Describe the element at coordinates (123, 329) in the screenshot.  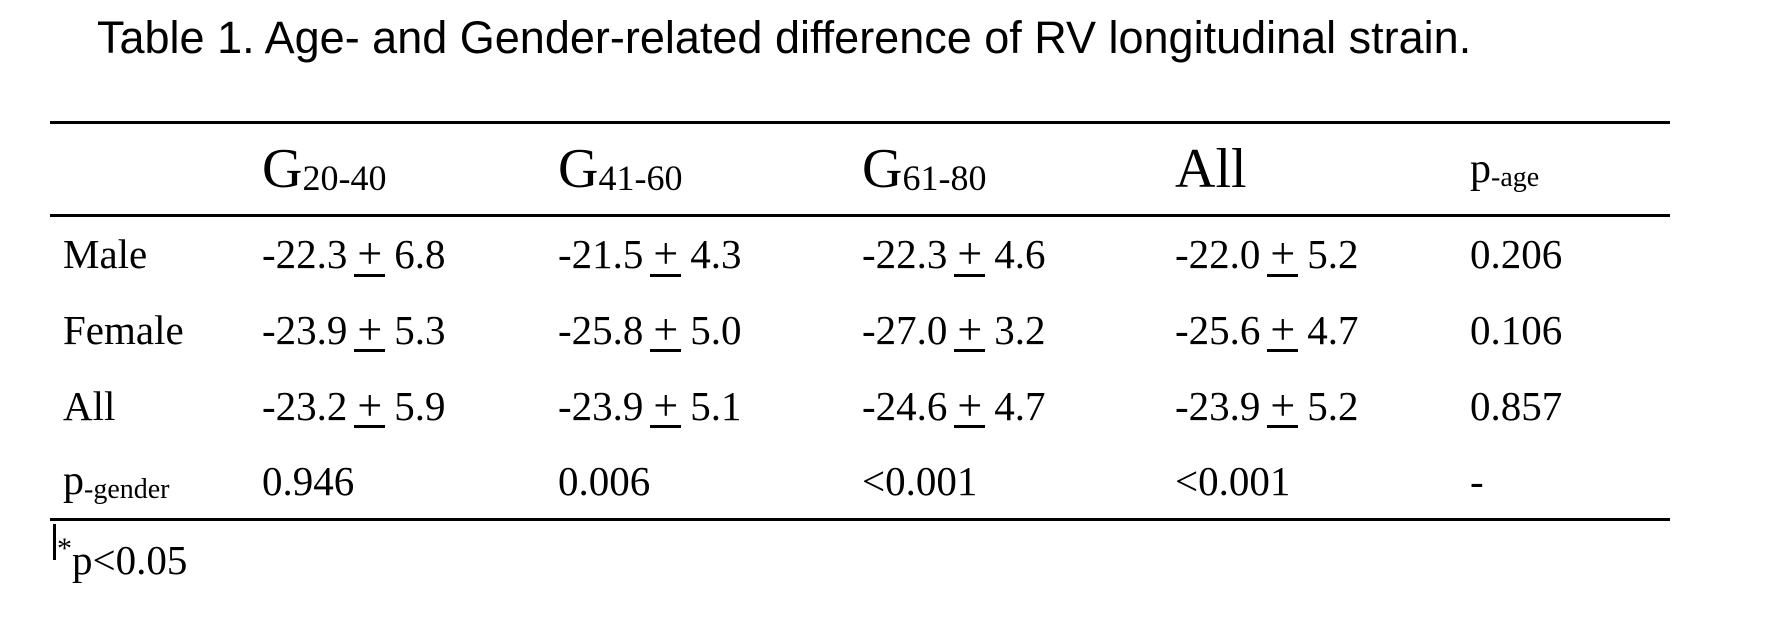
I see `row-label-text: Female` at that location.